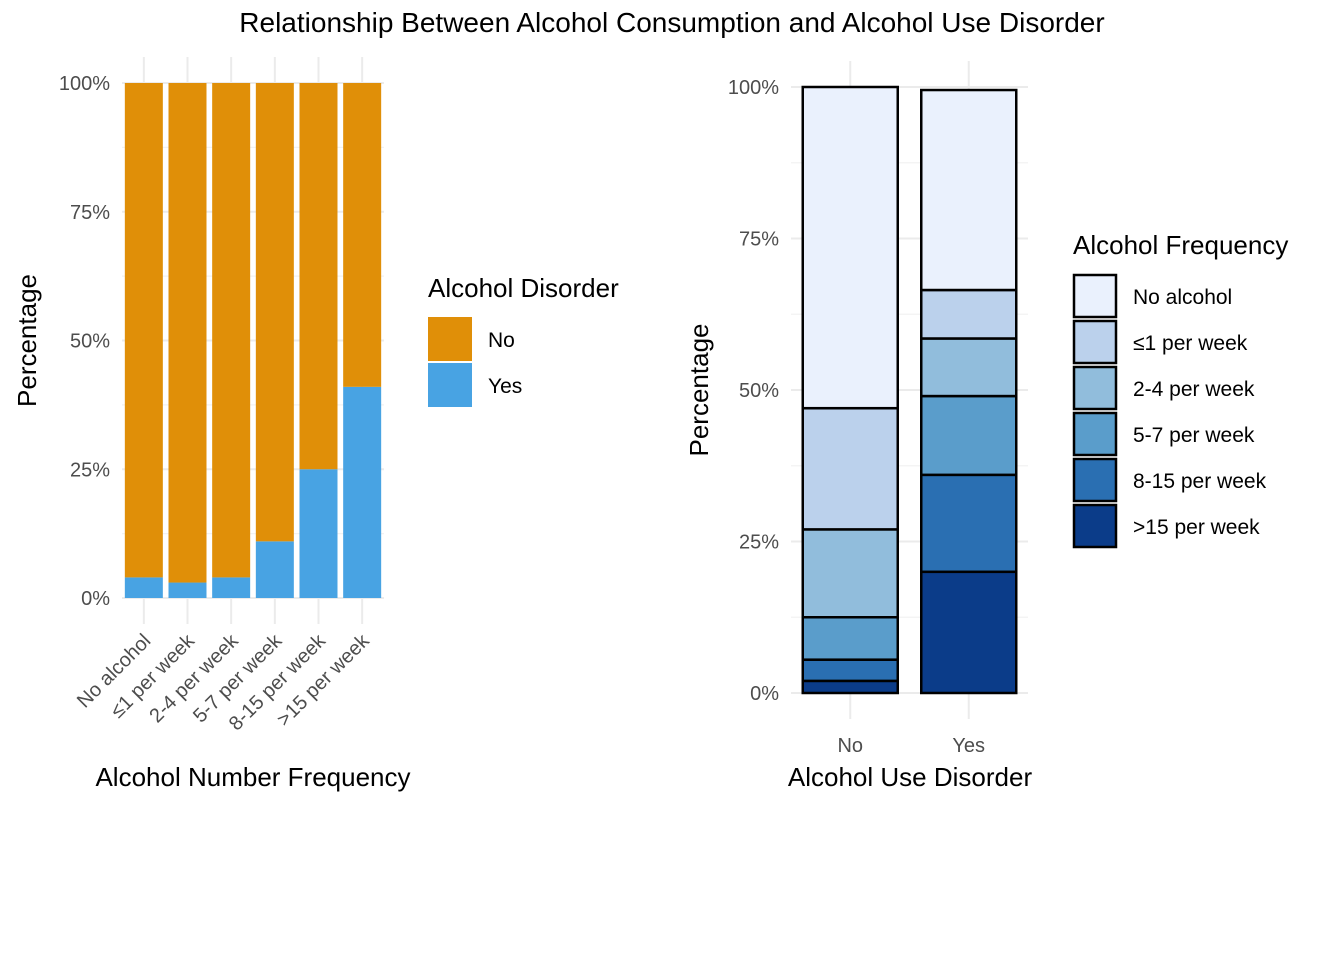  I want to click on legend-title: Alcohol Disorder, so click(523, 288).